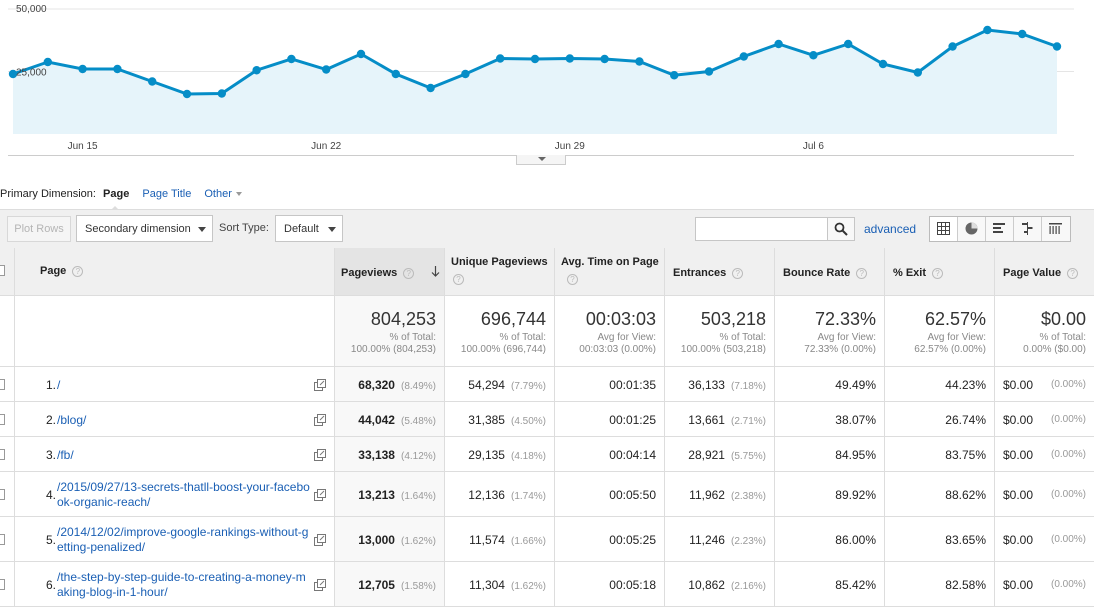  Describe the element at coordinates (1028, 229) in the screenshot. I see `view-comparison` at that location.